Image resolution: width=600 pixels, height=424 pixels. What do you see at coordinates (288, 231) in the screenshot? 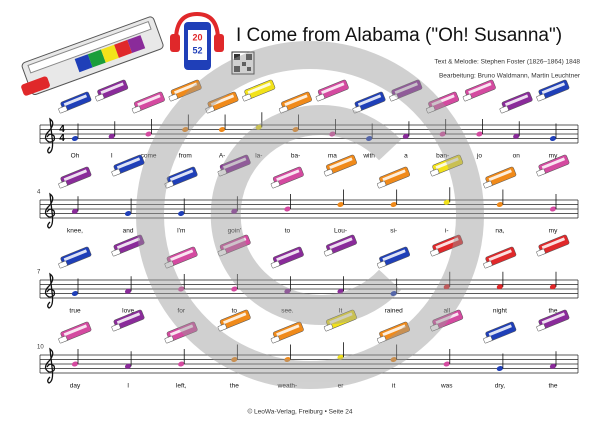
I see `lyric: to` at bounding box center [288, 231].